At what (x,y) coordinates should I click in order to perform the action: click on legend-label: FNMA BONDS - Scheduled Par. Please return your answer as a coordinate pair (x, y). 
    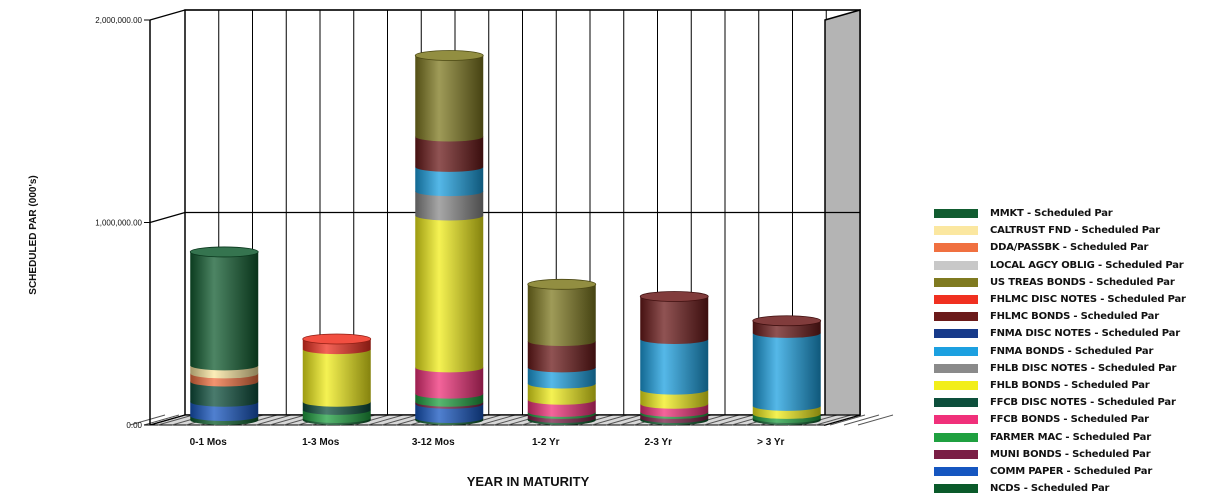
    Looking at the image, I should click on (1072, 351).